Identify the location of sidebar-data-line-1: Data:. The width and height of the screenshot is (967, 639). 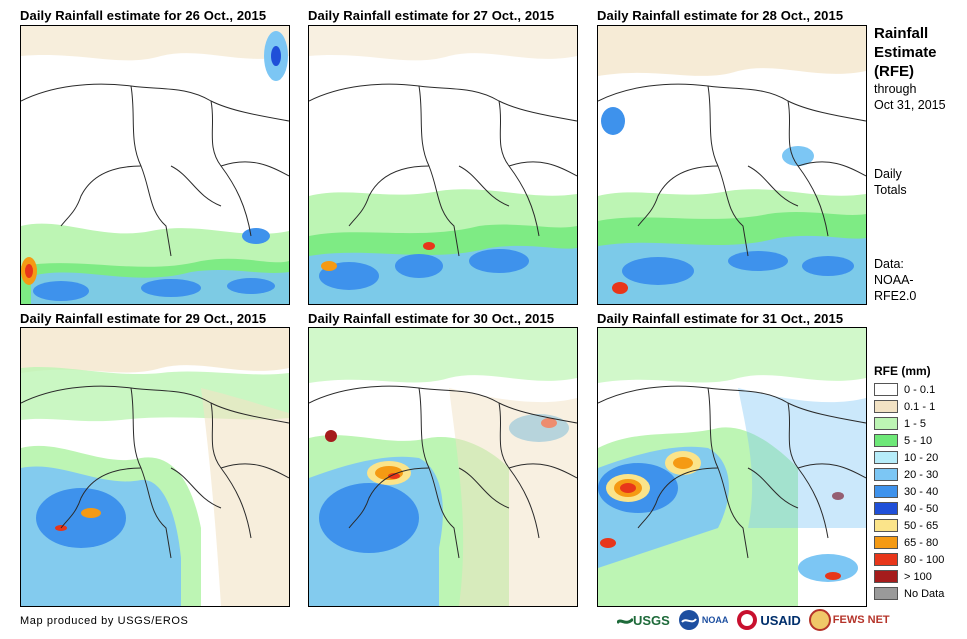
(889, 264).